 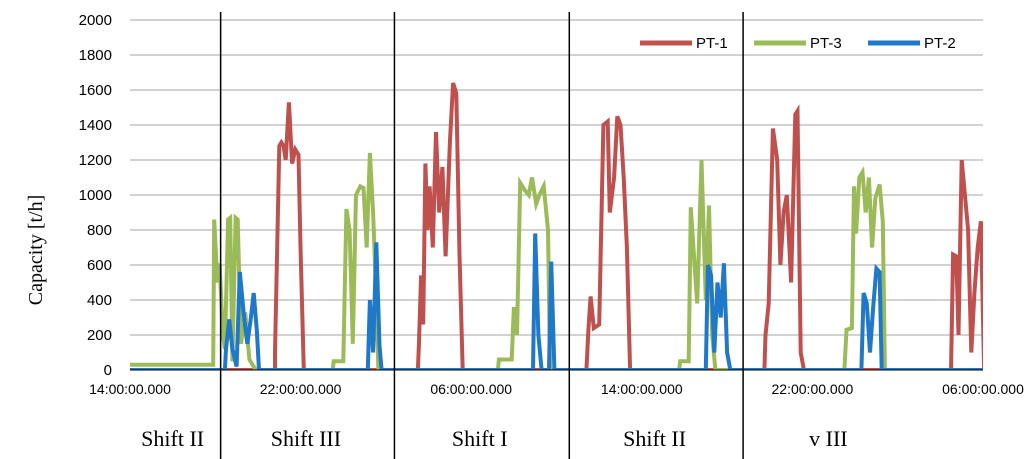 I want to click on shift-label: Shift I, so click(x=480, y=438).